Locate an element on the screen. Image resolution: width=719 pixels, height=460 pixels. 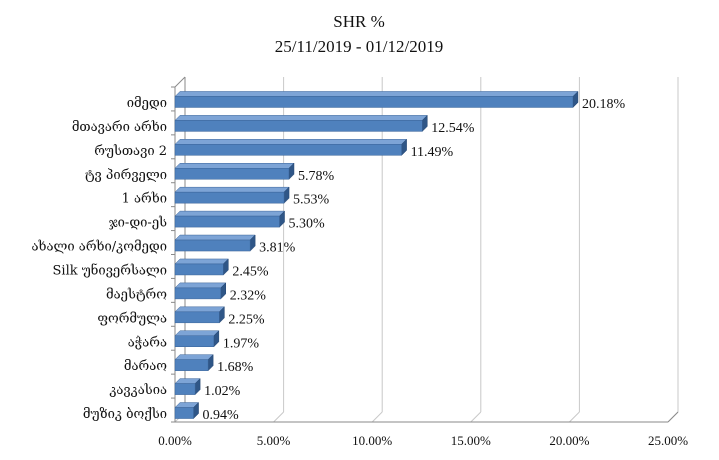
category-label: ფორმულა is located at coordinates (132, 318).